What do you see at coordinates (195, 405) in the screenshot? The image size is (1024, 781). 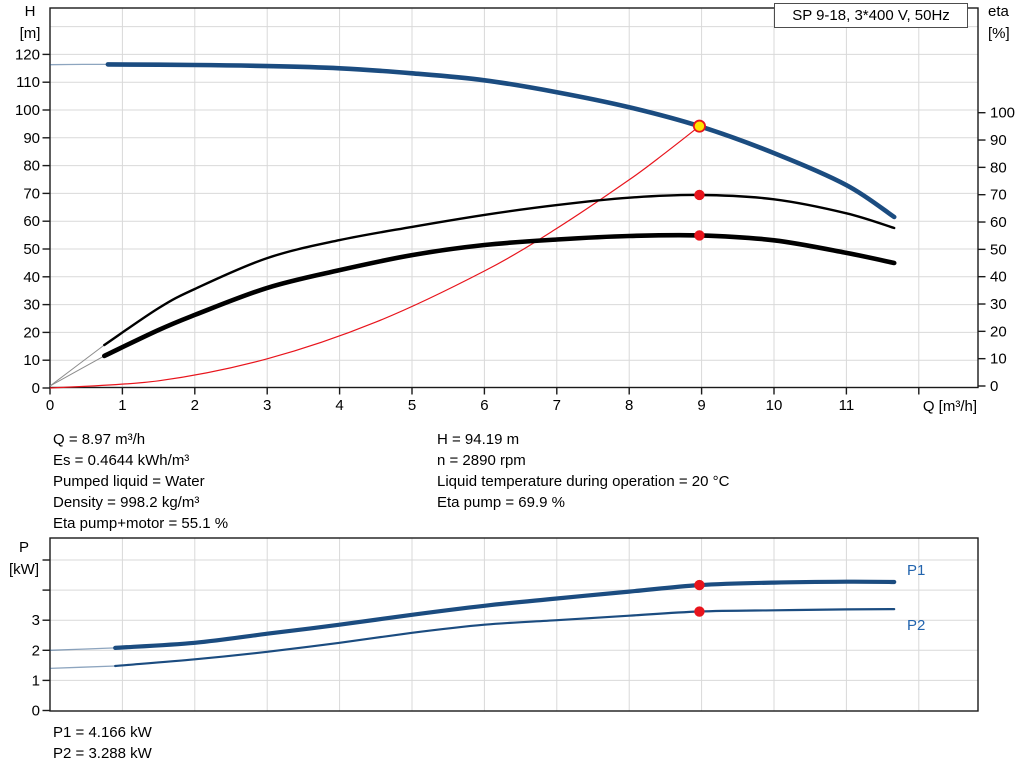 I see `x-axis-tick-label: 2` at bounding box center [195, 405].